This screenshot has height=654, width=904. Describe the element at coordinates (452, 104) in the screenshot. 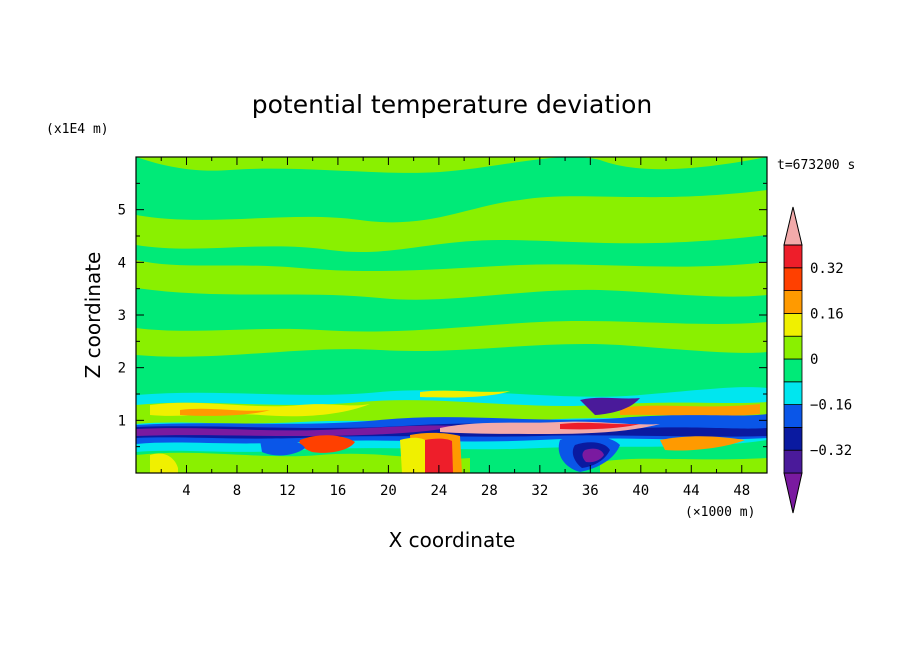

I see `chart-title: potential temperature deviation` at that location.